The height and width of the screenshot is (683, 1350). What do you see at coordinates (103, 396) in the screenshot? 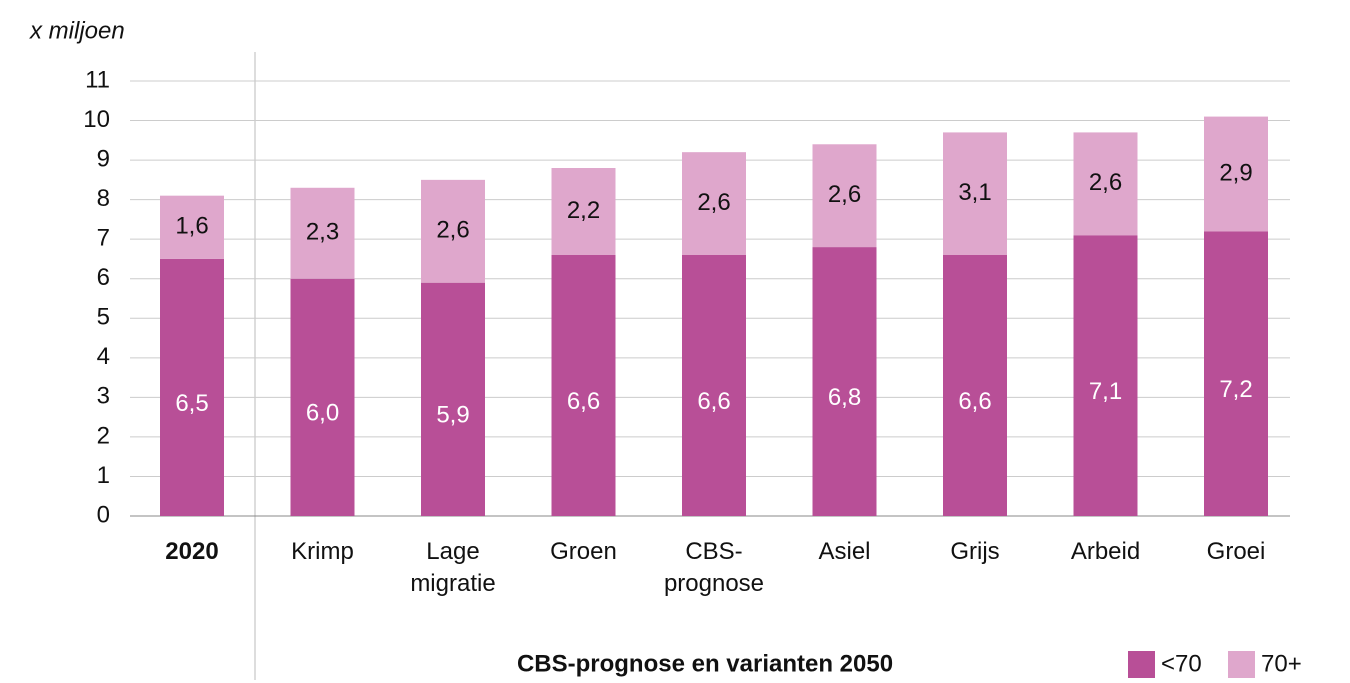
I see `y-tick-label: 3` at bounding box center [103, 396].